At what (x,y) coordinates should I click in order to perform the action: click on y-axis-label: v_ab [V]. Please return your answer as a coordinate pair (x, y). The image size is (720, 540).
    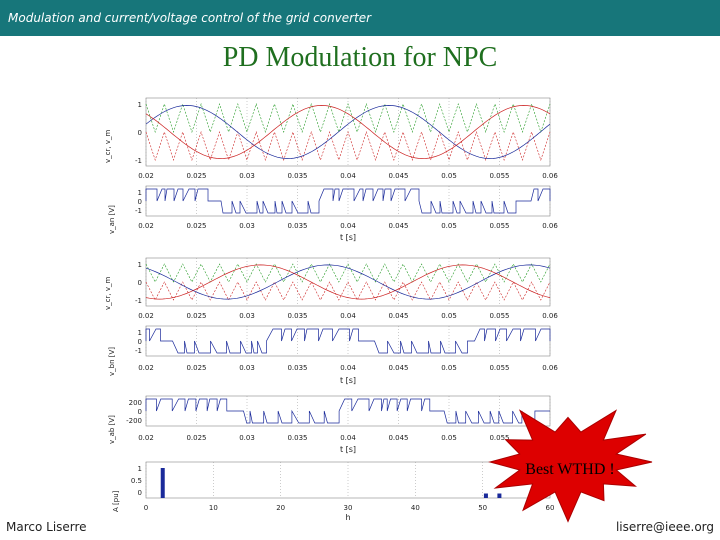
    Looking at the image, I should click on (112, 429).